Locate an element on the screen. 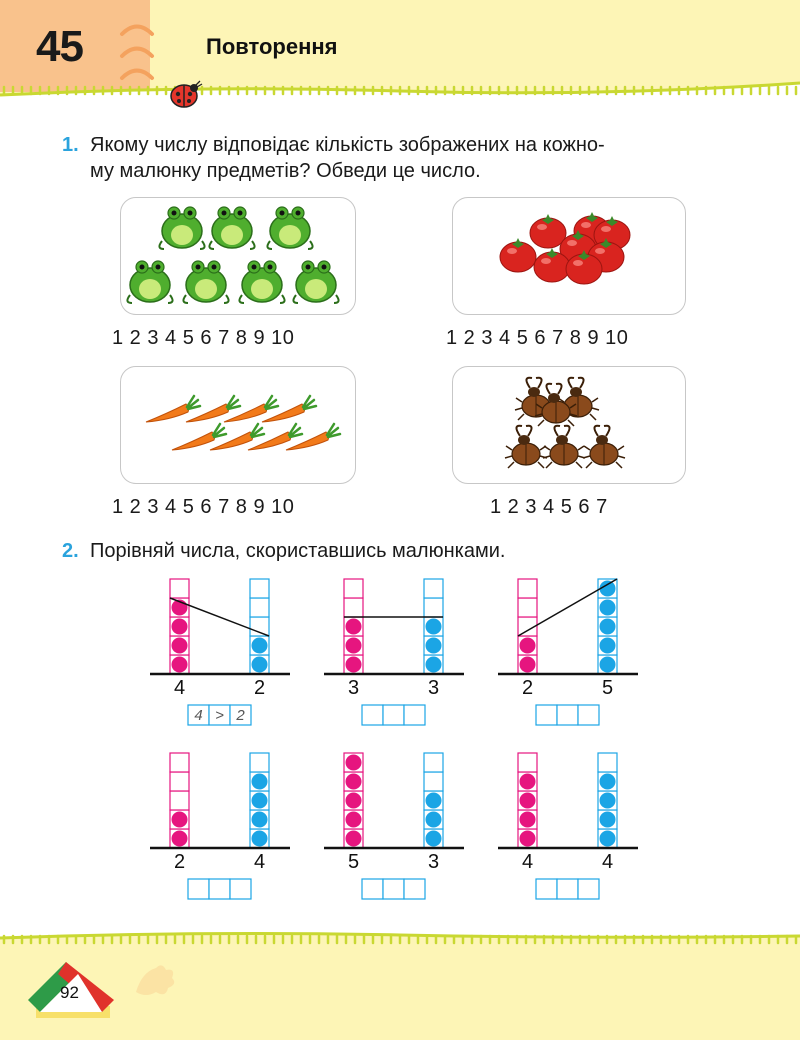 The width and height of the screenshot is (800, 1040). page-number: 92 is located at coordinates (69, 992).